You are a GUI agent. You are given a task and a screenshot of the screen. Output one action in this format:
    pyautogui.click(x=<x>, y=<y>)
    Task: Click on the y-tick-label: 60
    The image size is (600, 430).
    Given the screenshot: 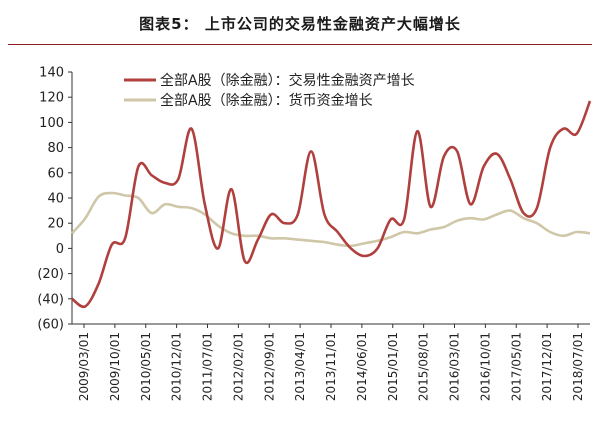 What is the action you would take?
    pyautogui.click(x=55, y=173)
    